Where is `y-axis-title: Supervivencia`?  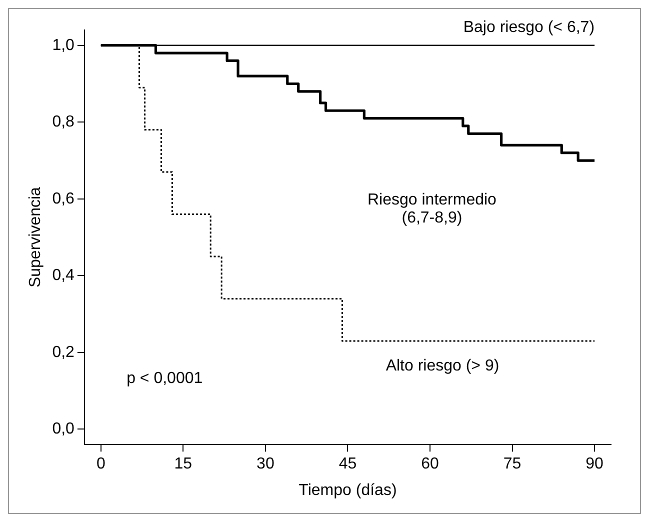
y-axis-title: Supervivencia is located at coordinates (35, 237).